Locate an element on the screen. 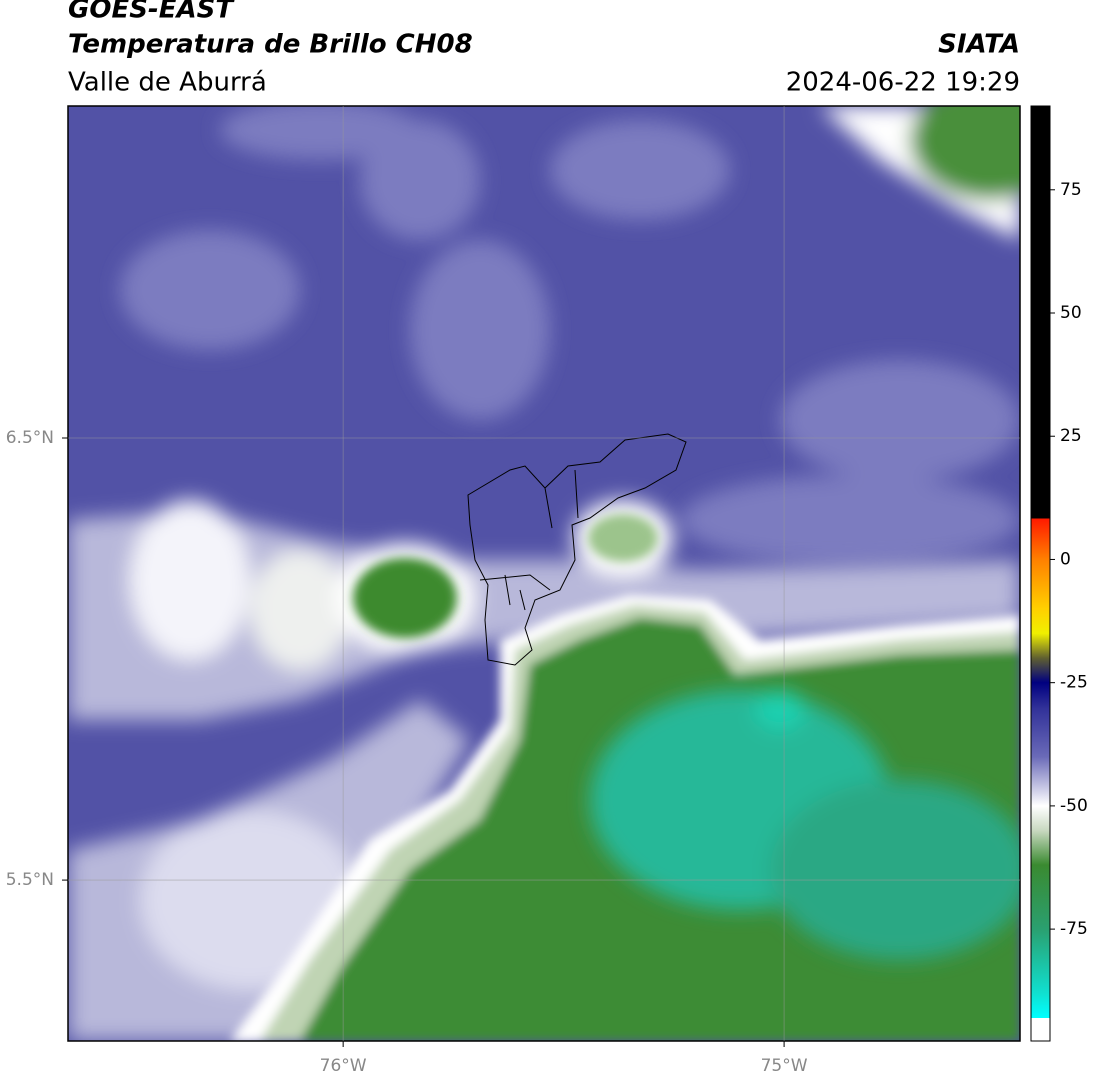  colorbar-tick-label: 25 is located at coordinates (1071, 436).